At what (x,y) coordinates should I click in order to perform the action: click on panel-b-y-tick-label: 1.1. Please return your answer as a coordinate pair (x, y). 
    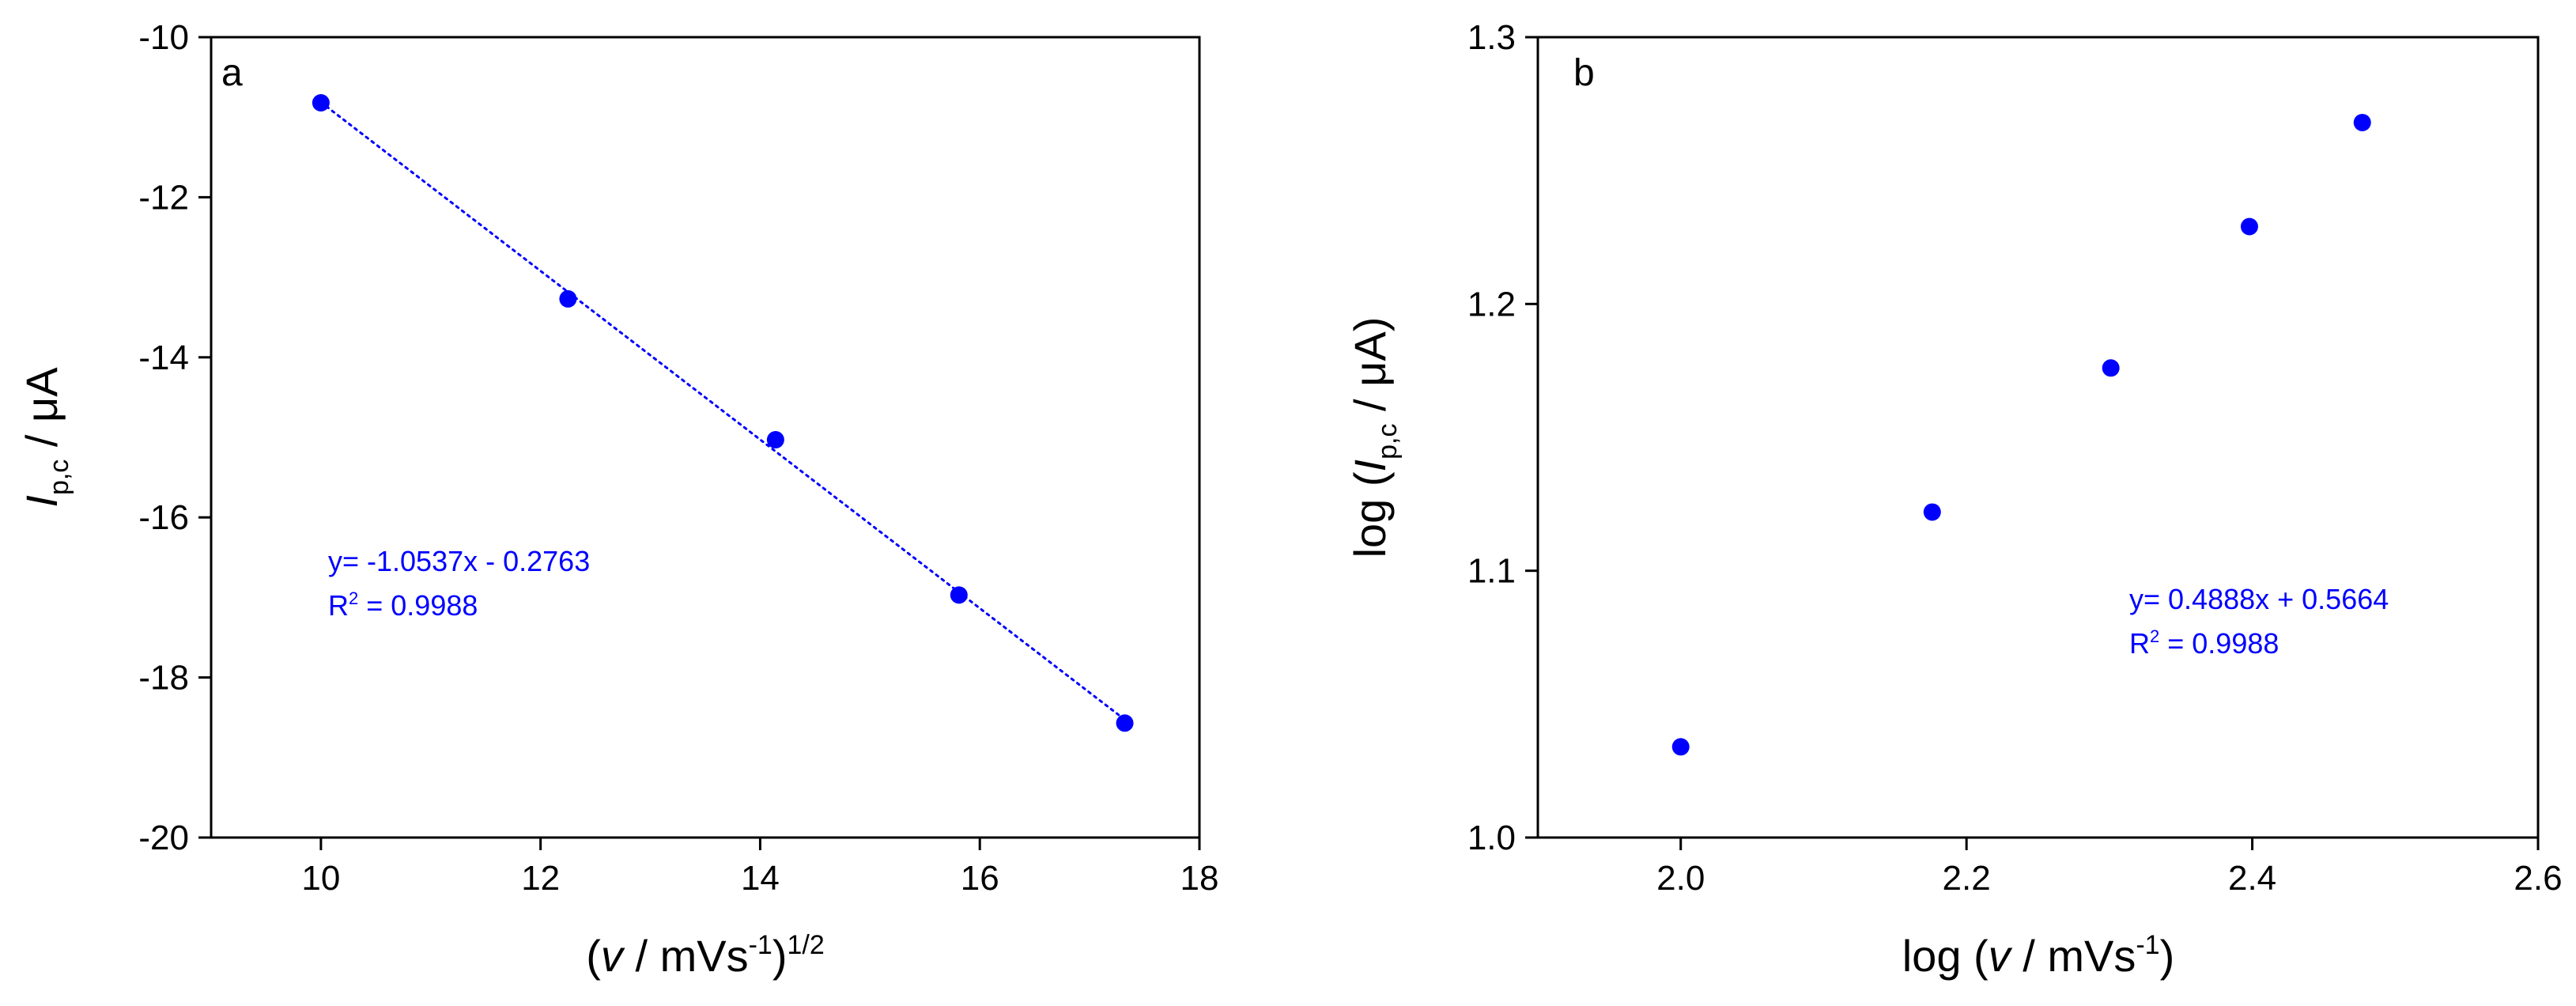
    Looking at the image, I should click on (1491, 571).